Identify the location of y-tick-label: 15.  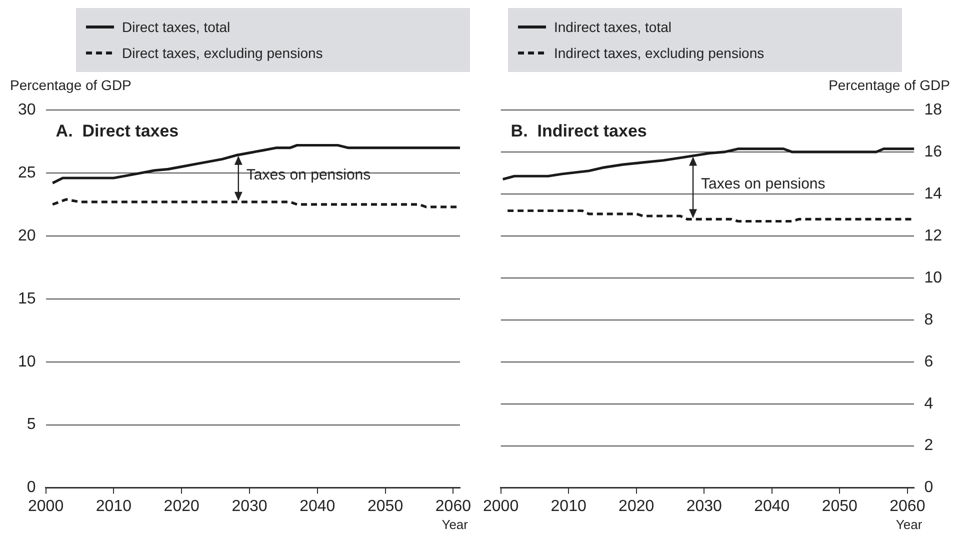
(27, 299).